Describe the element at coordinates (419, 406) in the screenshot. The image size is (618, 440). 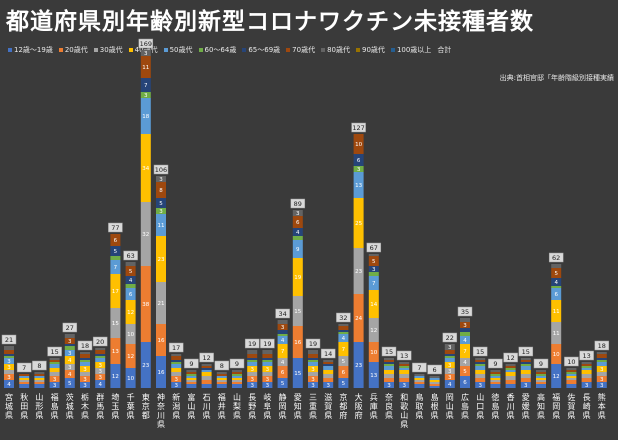
I see `category-label: 鳥取県` at that location.